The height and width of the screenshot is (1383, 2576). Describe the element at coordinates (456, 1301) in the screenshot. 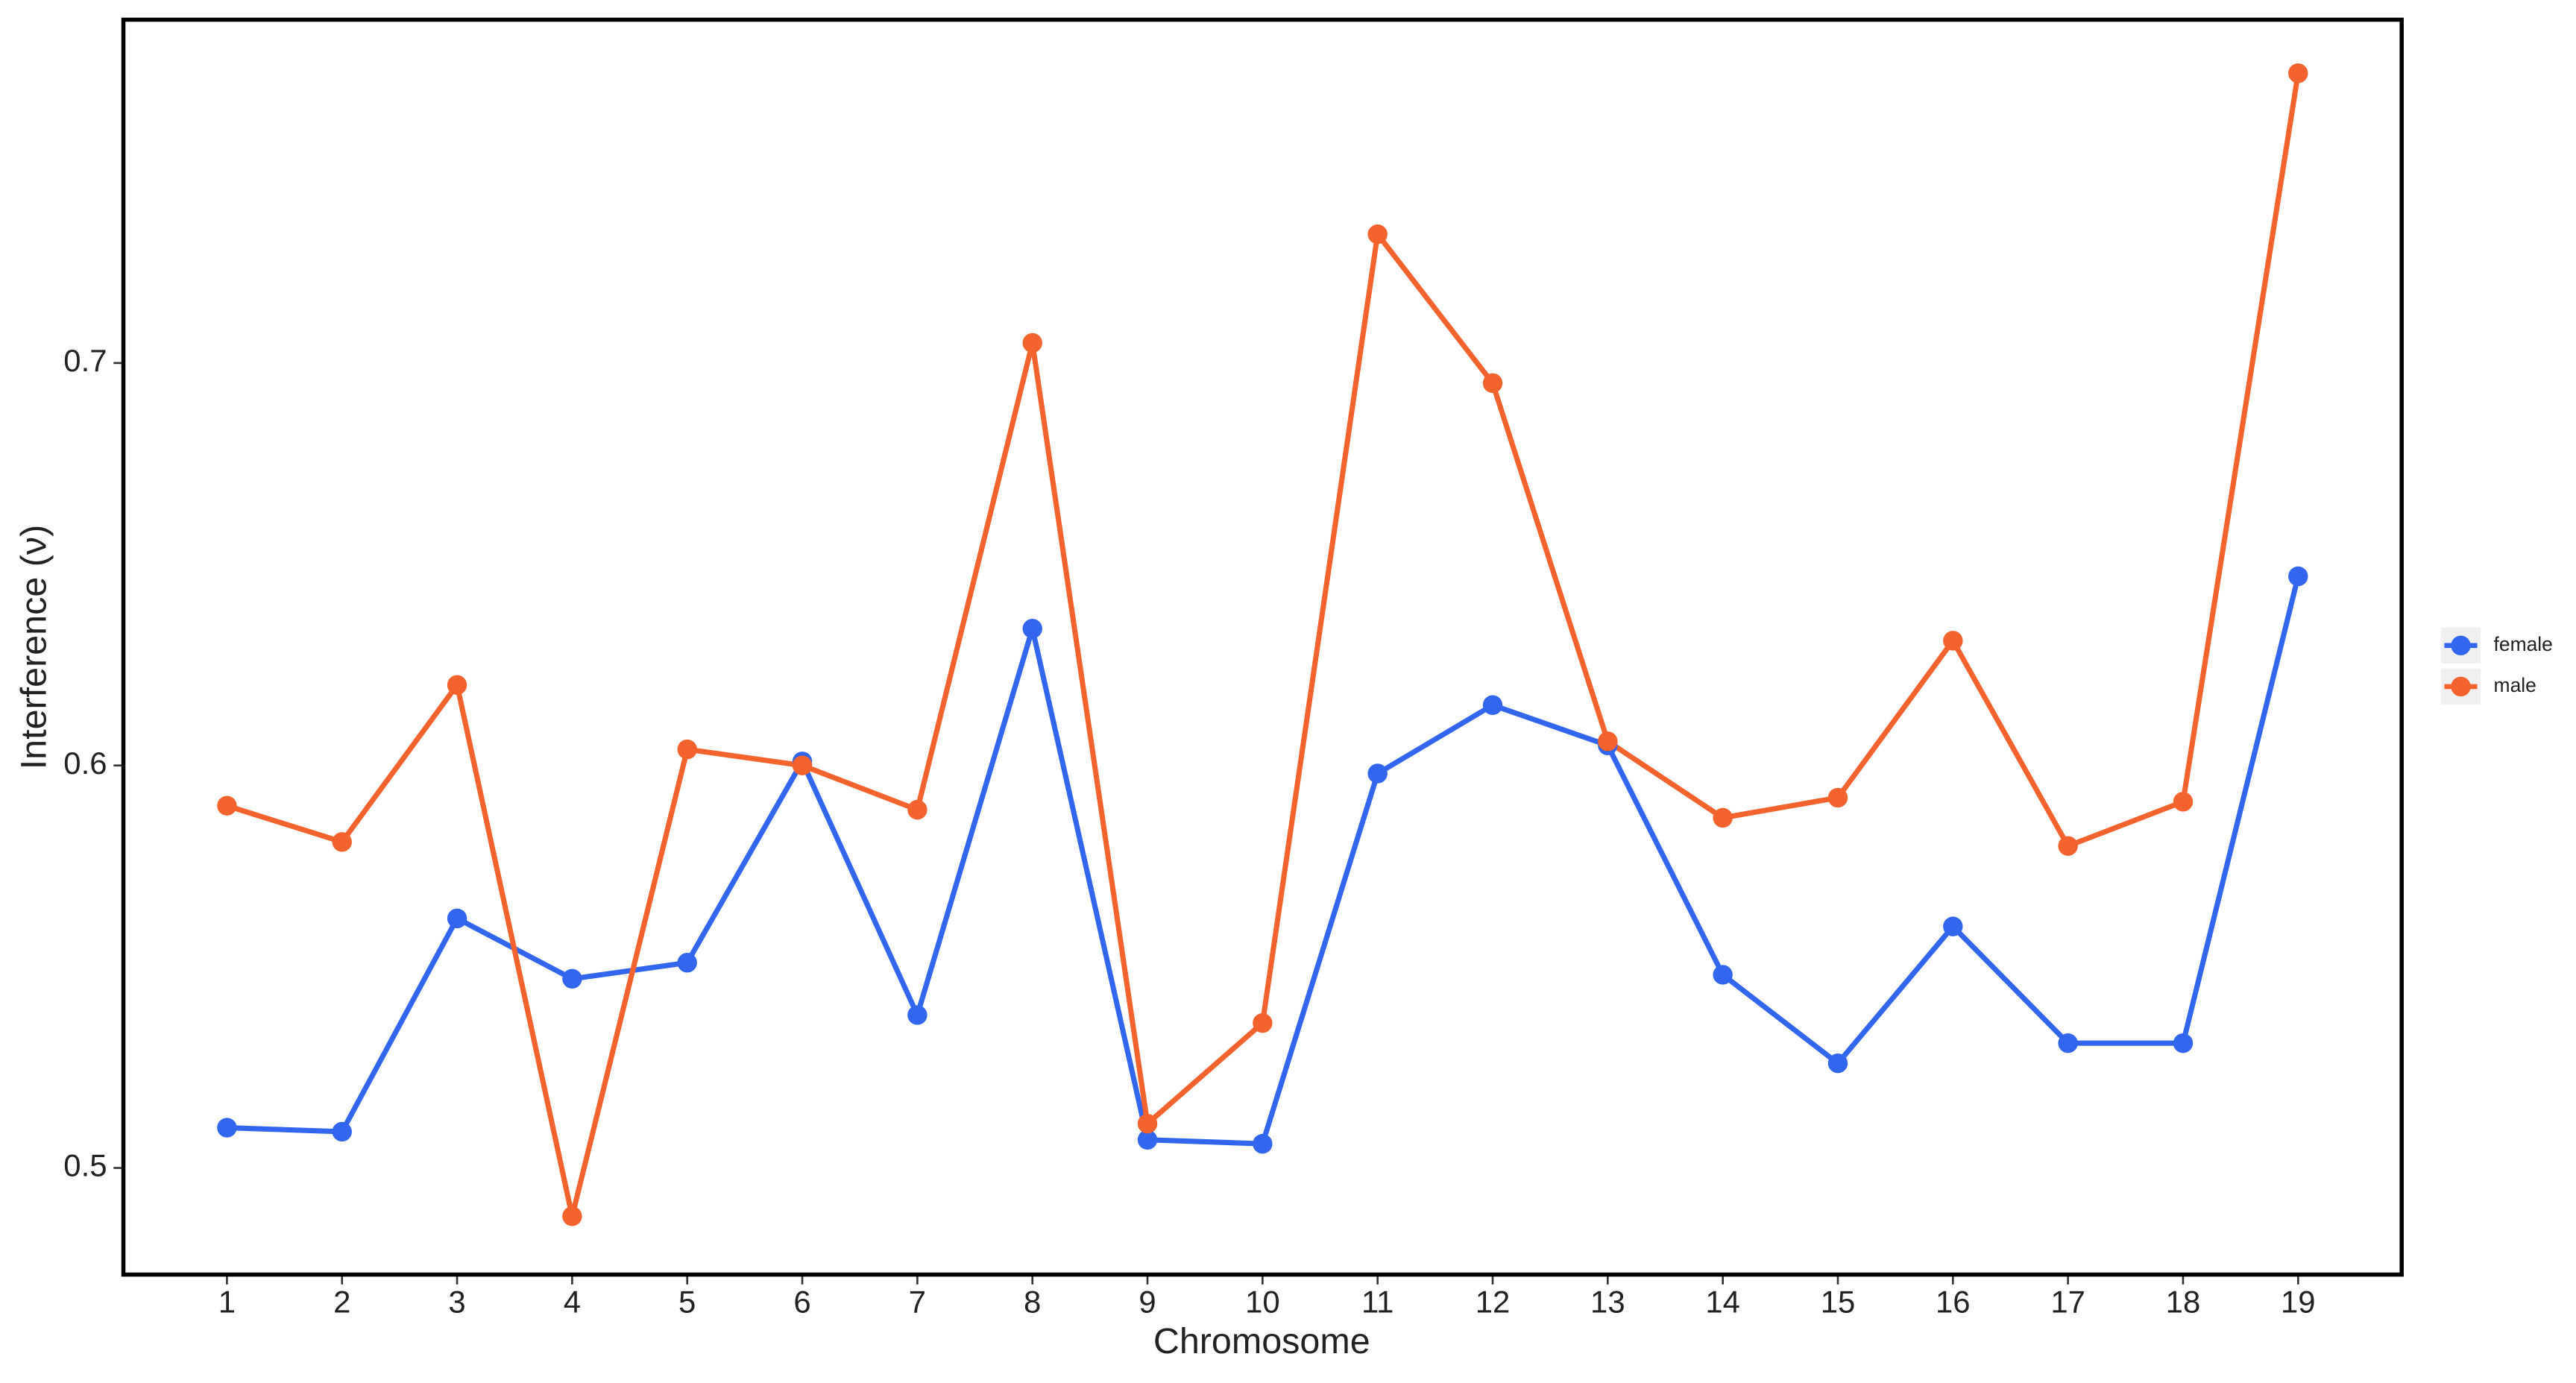

I see `x-tick-label: 3` at that location.